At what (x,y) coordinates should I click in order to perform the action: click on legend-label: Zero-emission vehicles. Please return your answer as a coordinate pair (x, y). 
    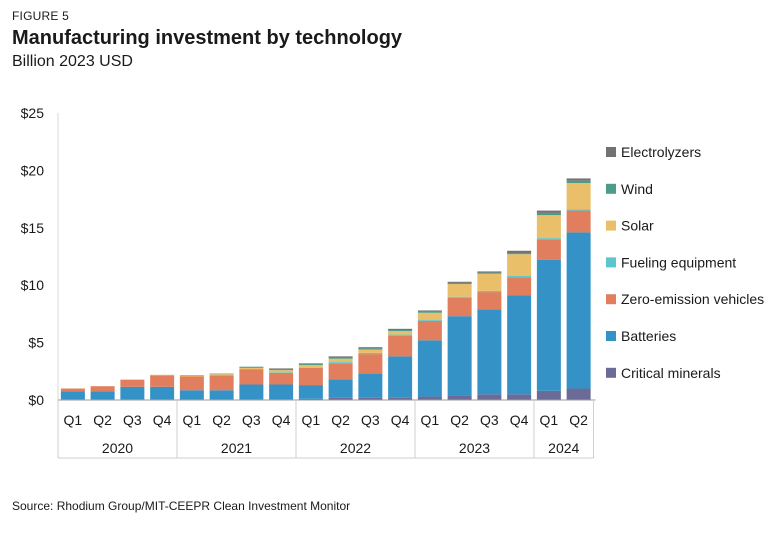
    Looking at the image, I should click on (692, 299).